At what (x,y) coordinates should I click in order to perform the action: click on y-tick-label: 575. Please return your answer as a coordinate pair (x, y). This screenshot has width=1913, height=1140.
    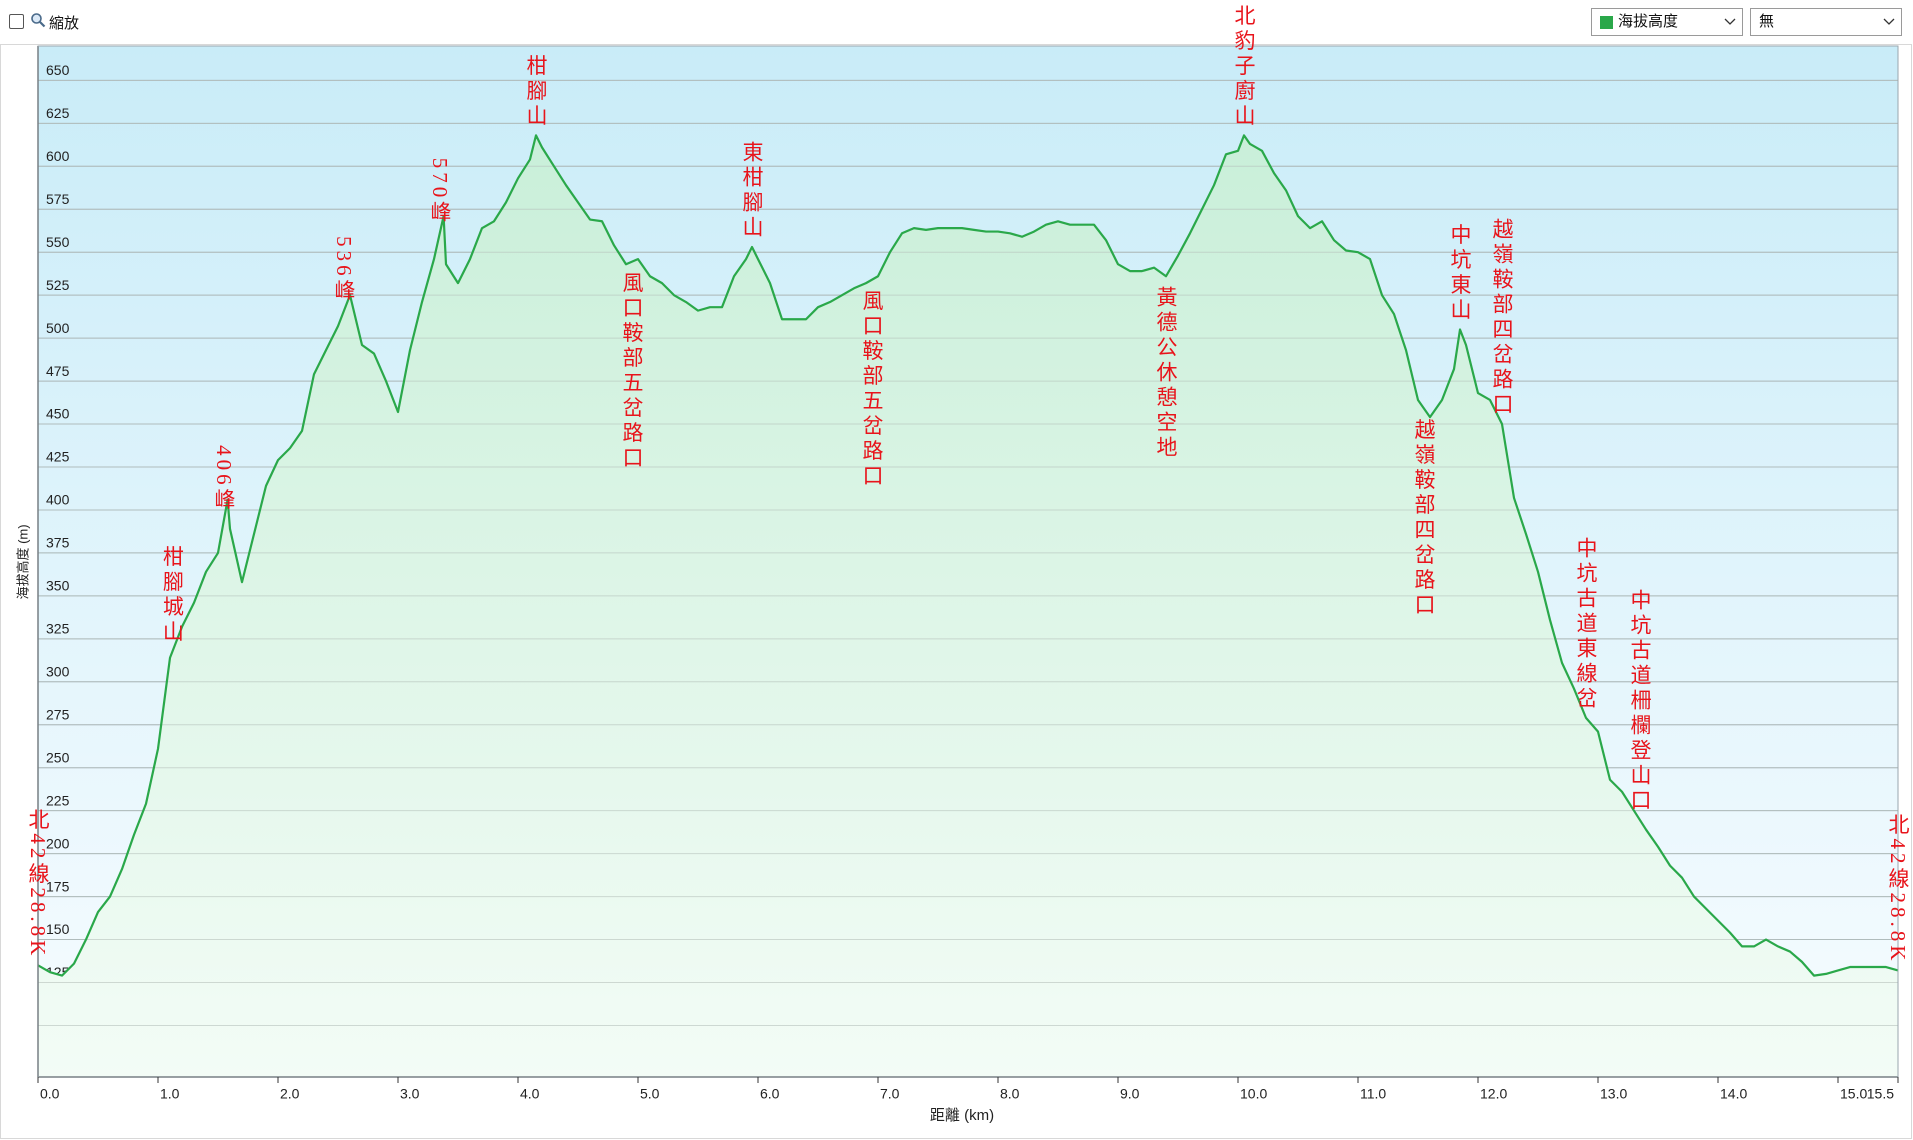
    Looking at the image, I should click on (58, 199).